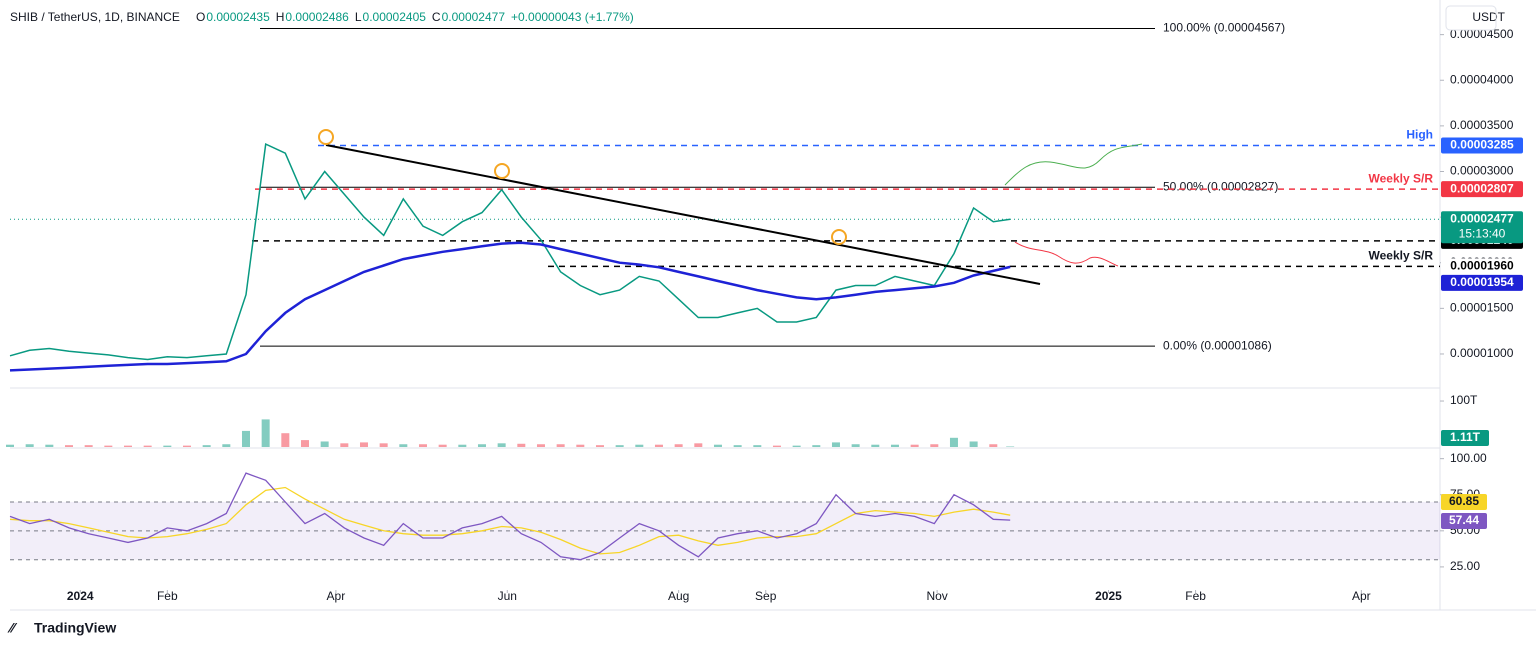 This screenshot has width=1536, height=652. I want to click on rsi-tag, so click(1464, 502).